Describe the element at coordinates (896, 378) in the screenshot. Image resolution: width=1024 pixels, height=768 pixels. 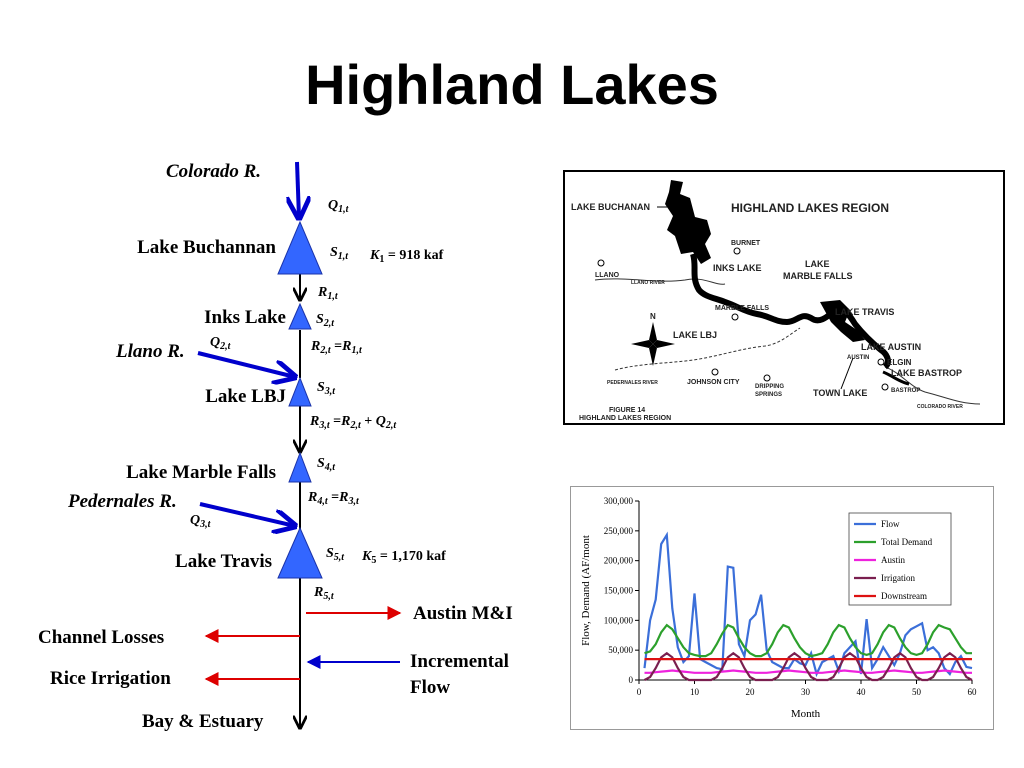
I see `lake-bastrop-shape` at that location.